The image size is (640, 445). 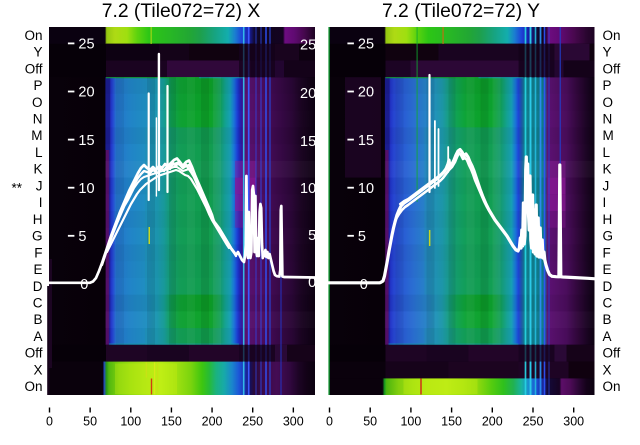 I want to click on svg-text: 7.2 (Tile072=72) Y, so click(x=461, y=11).